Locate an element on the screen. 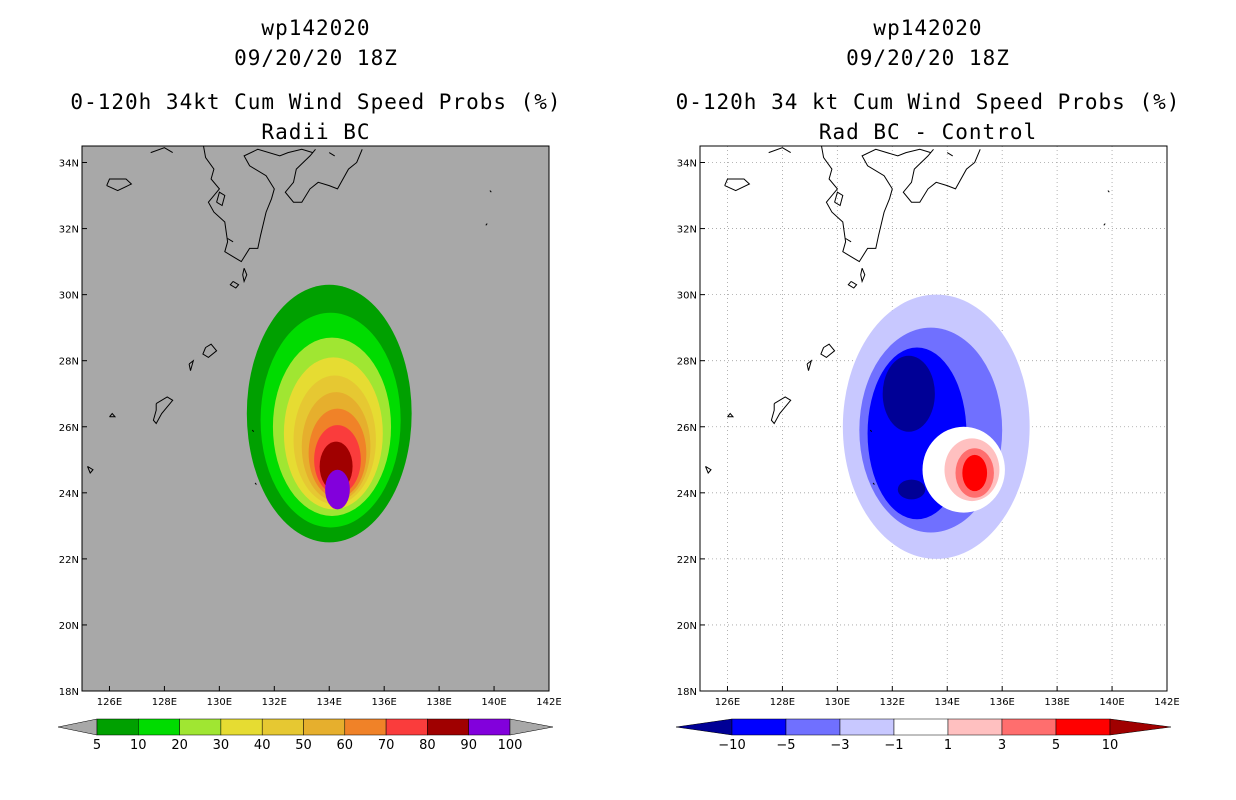 This screenshot has height=800, width=1236. left-title-subtitle: Radii BC is located at coordinates (316, 132).